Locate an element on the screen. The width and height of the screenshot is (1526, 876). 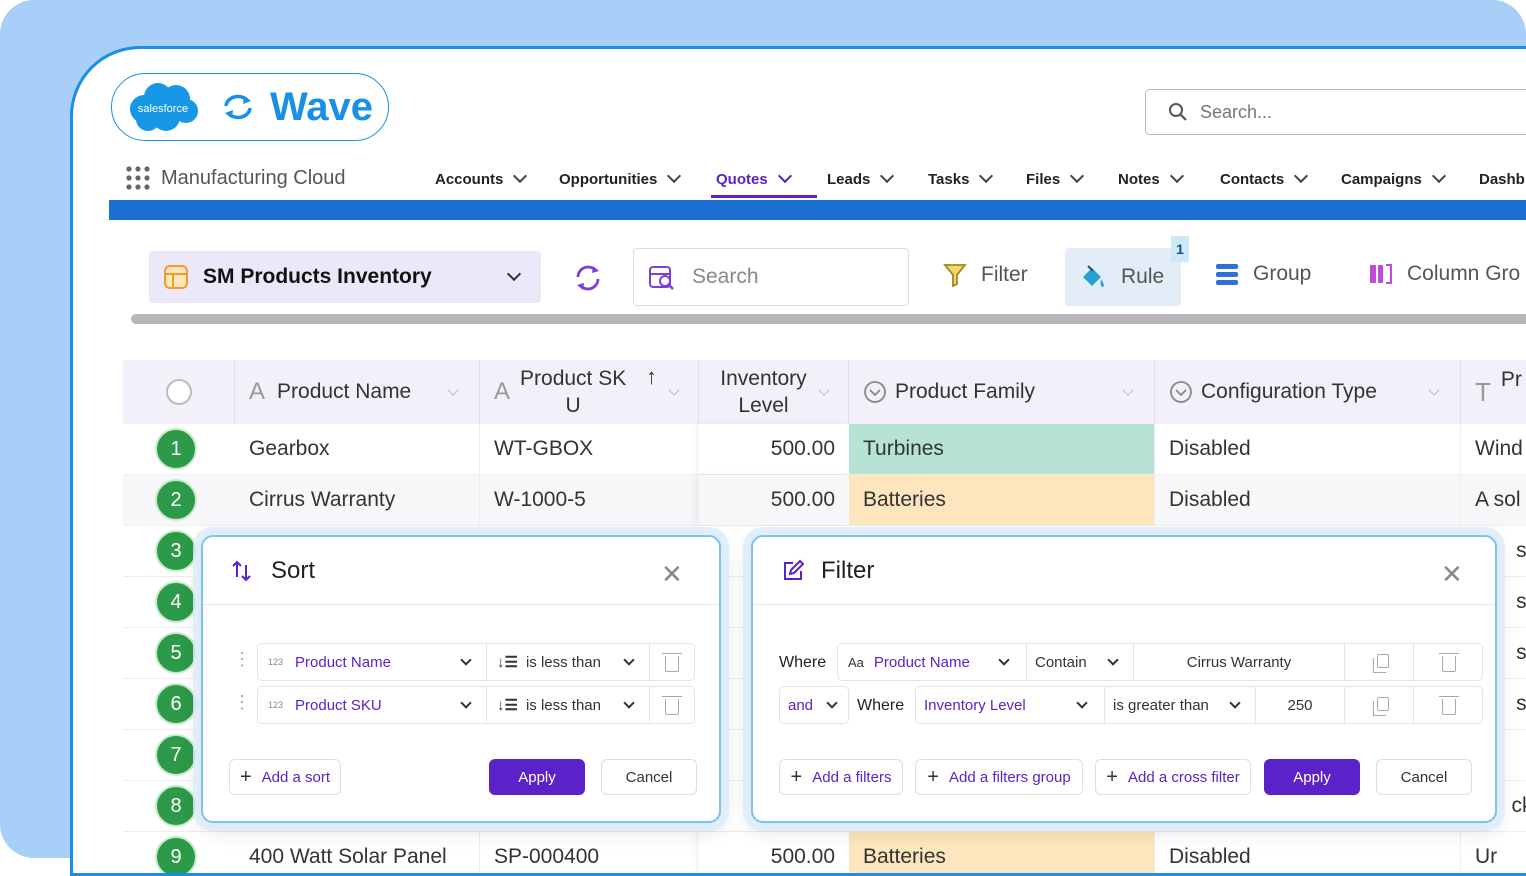
add-filter-button: + Add a filters is located at coordinates (841, 777).